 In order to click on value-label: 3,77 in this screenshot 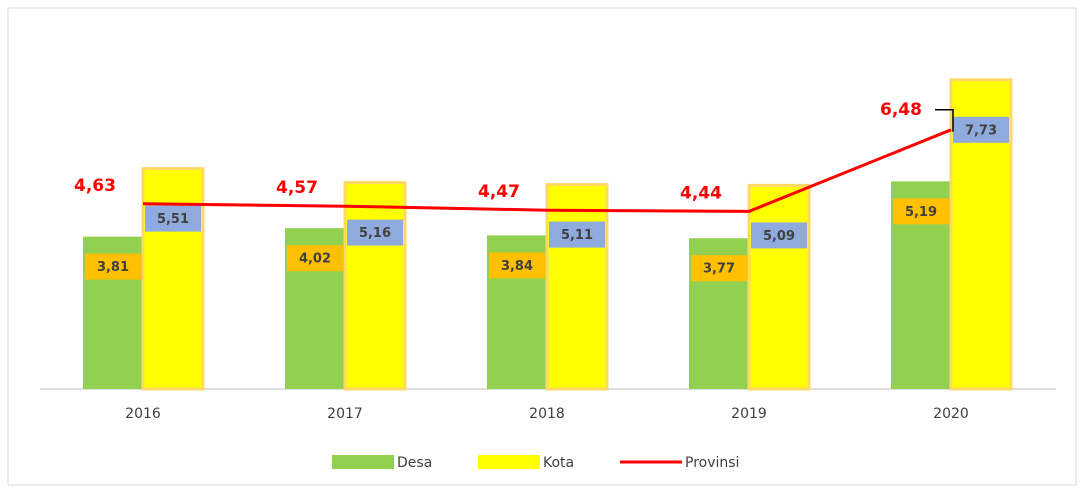, I will do `click(719, 269)`.